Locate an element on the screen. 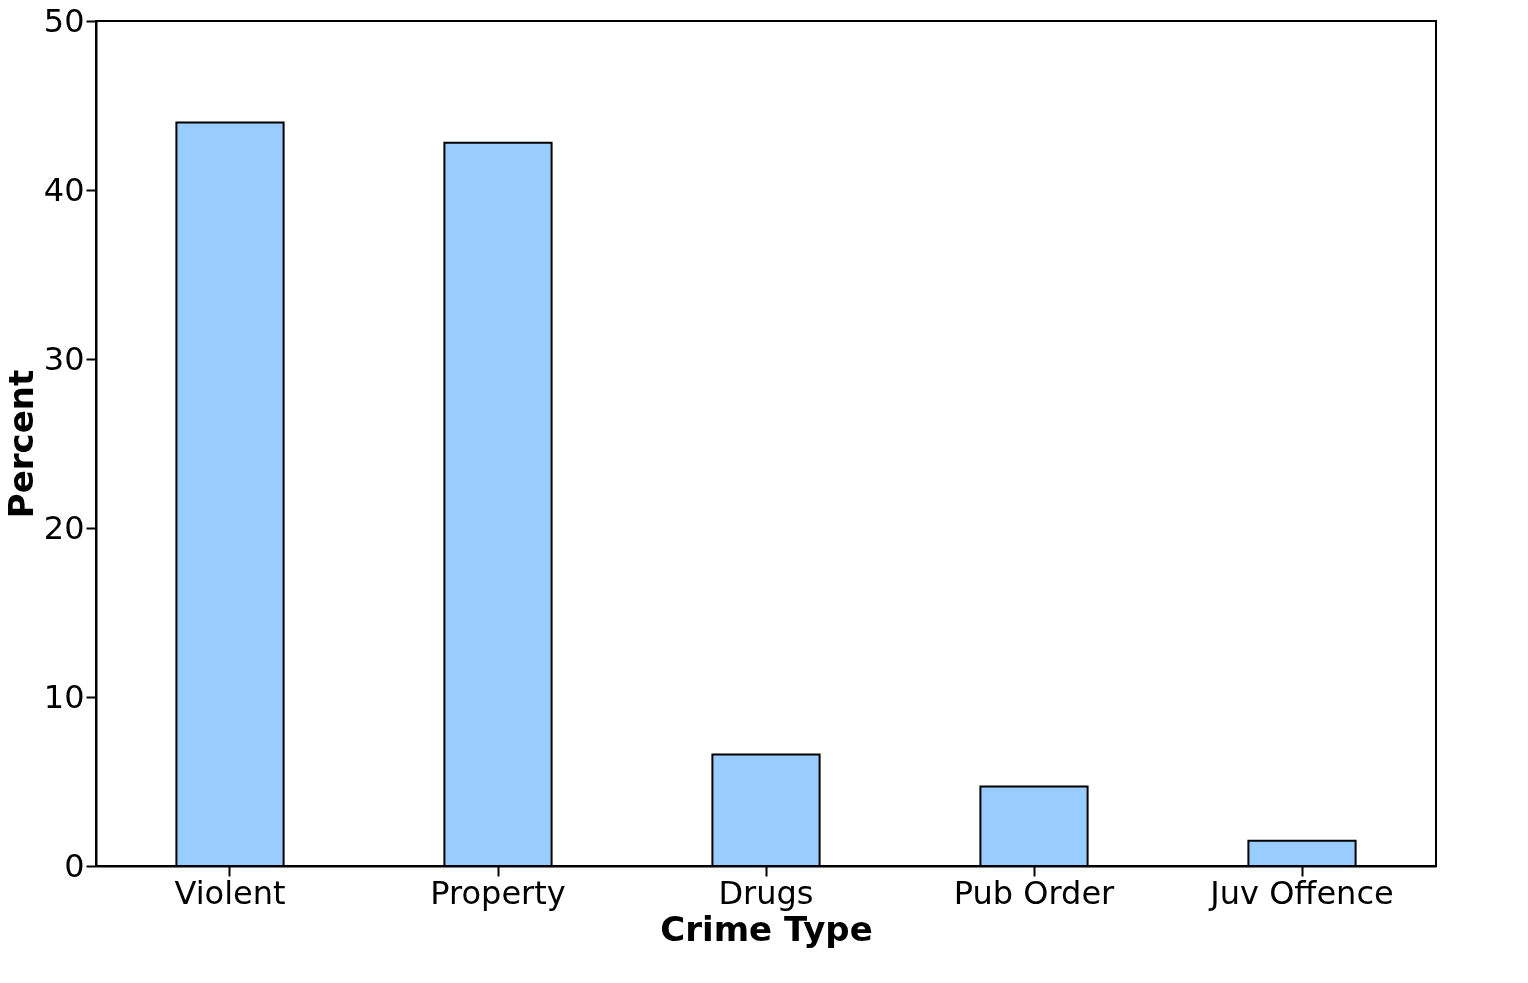  y-tick-label: 40 is located at coordinates (64, 189).